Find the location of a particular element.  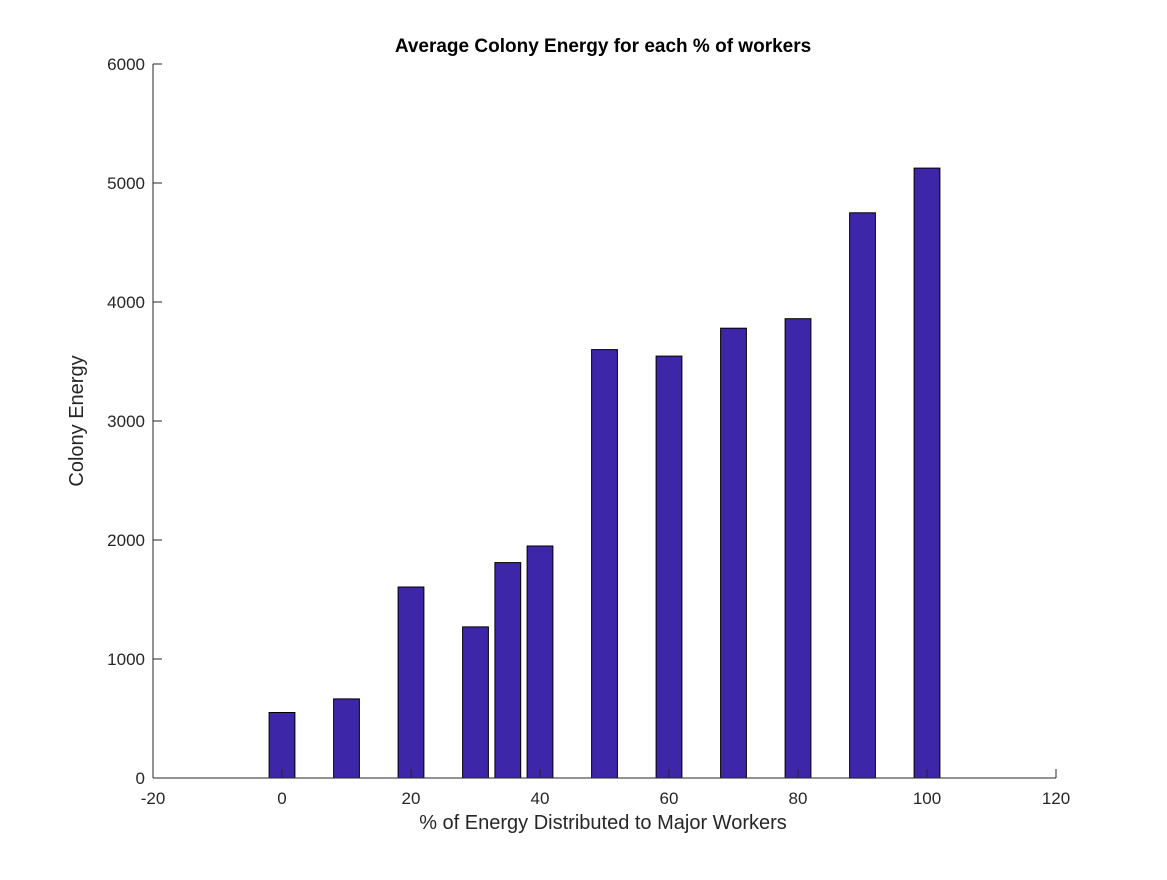

x-tick-label: 100 is located at coordinates (927, 798).